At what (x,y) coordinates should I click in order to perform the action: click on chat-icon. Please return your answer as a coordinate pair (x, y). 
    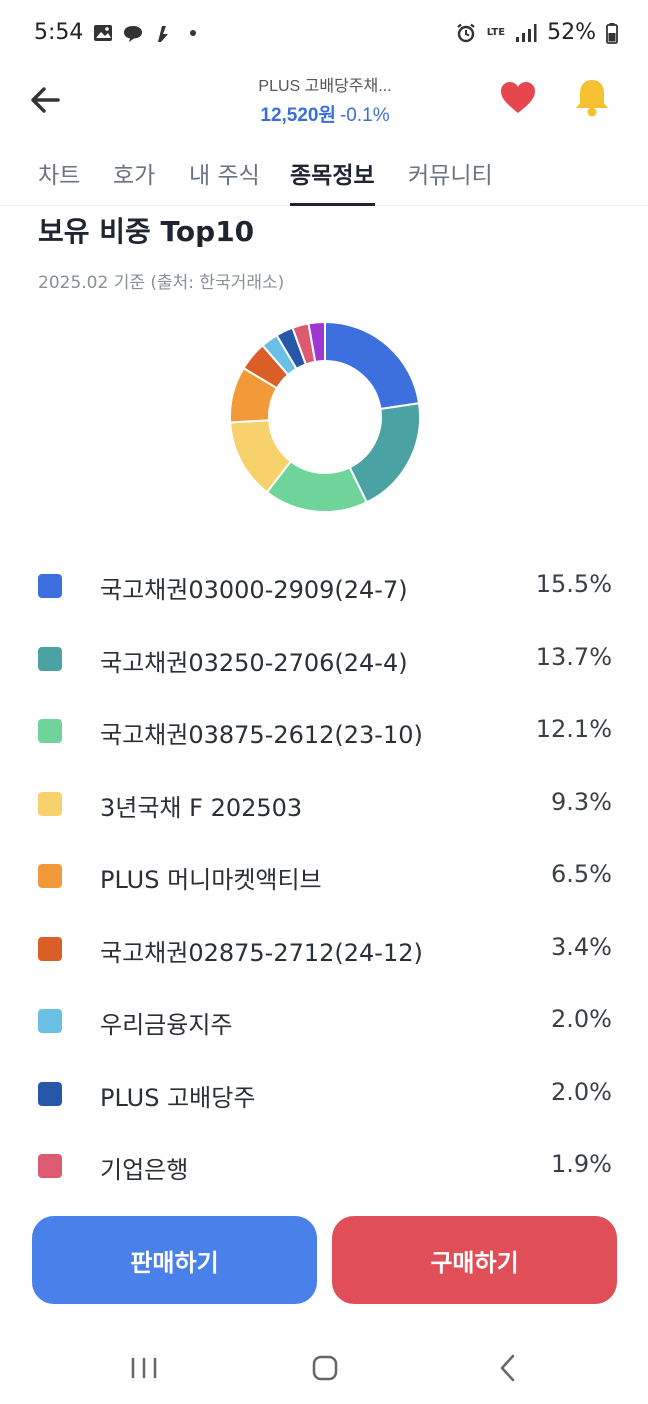
    Looking at the image, I should click on (133, 34).